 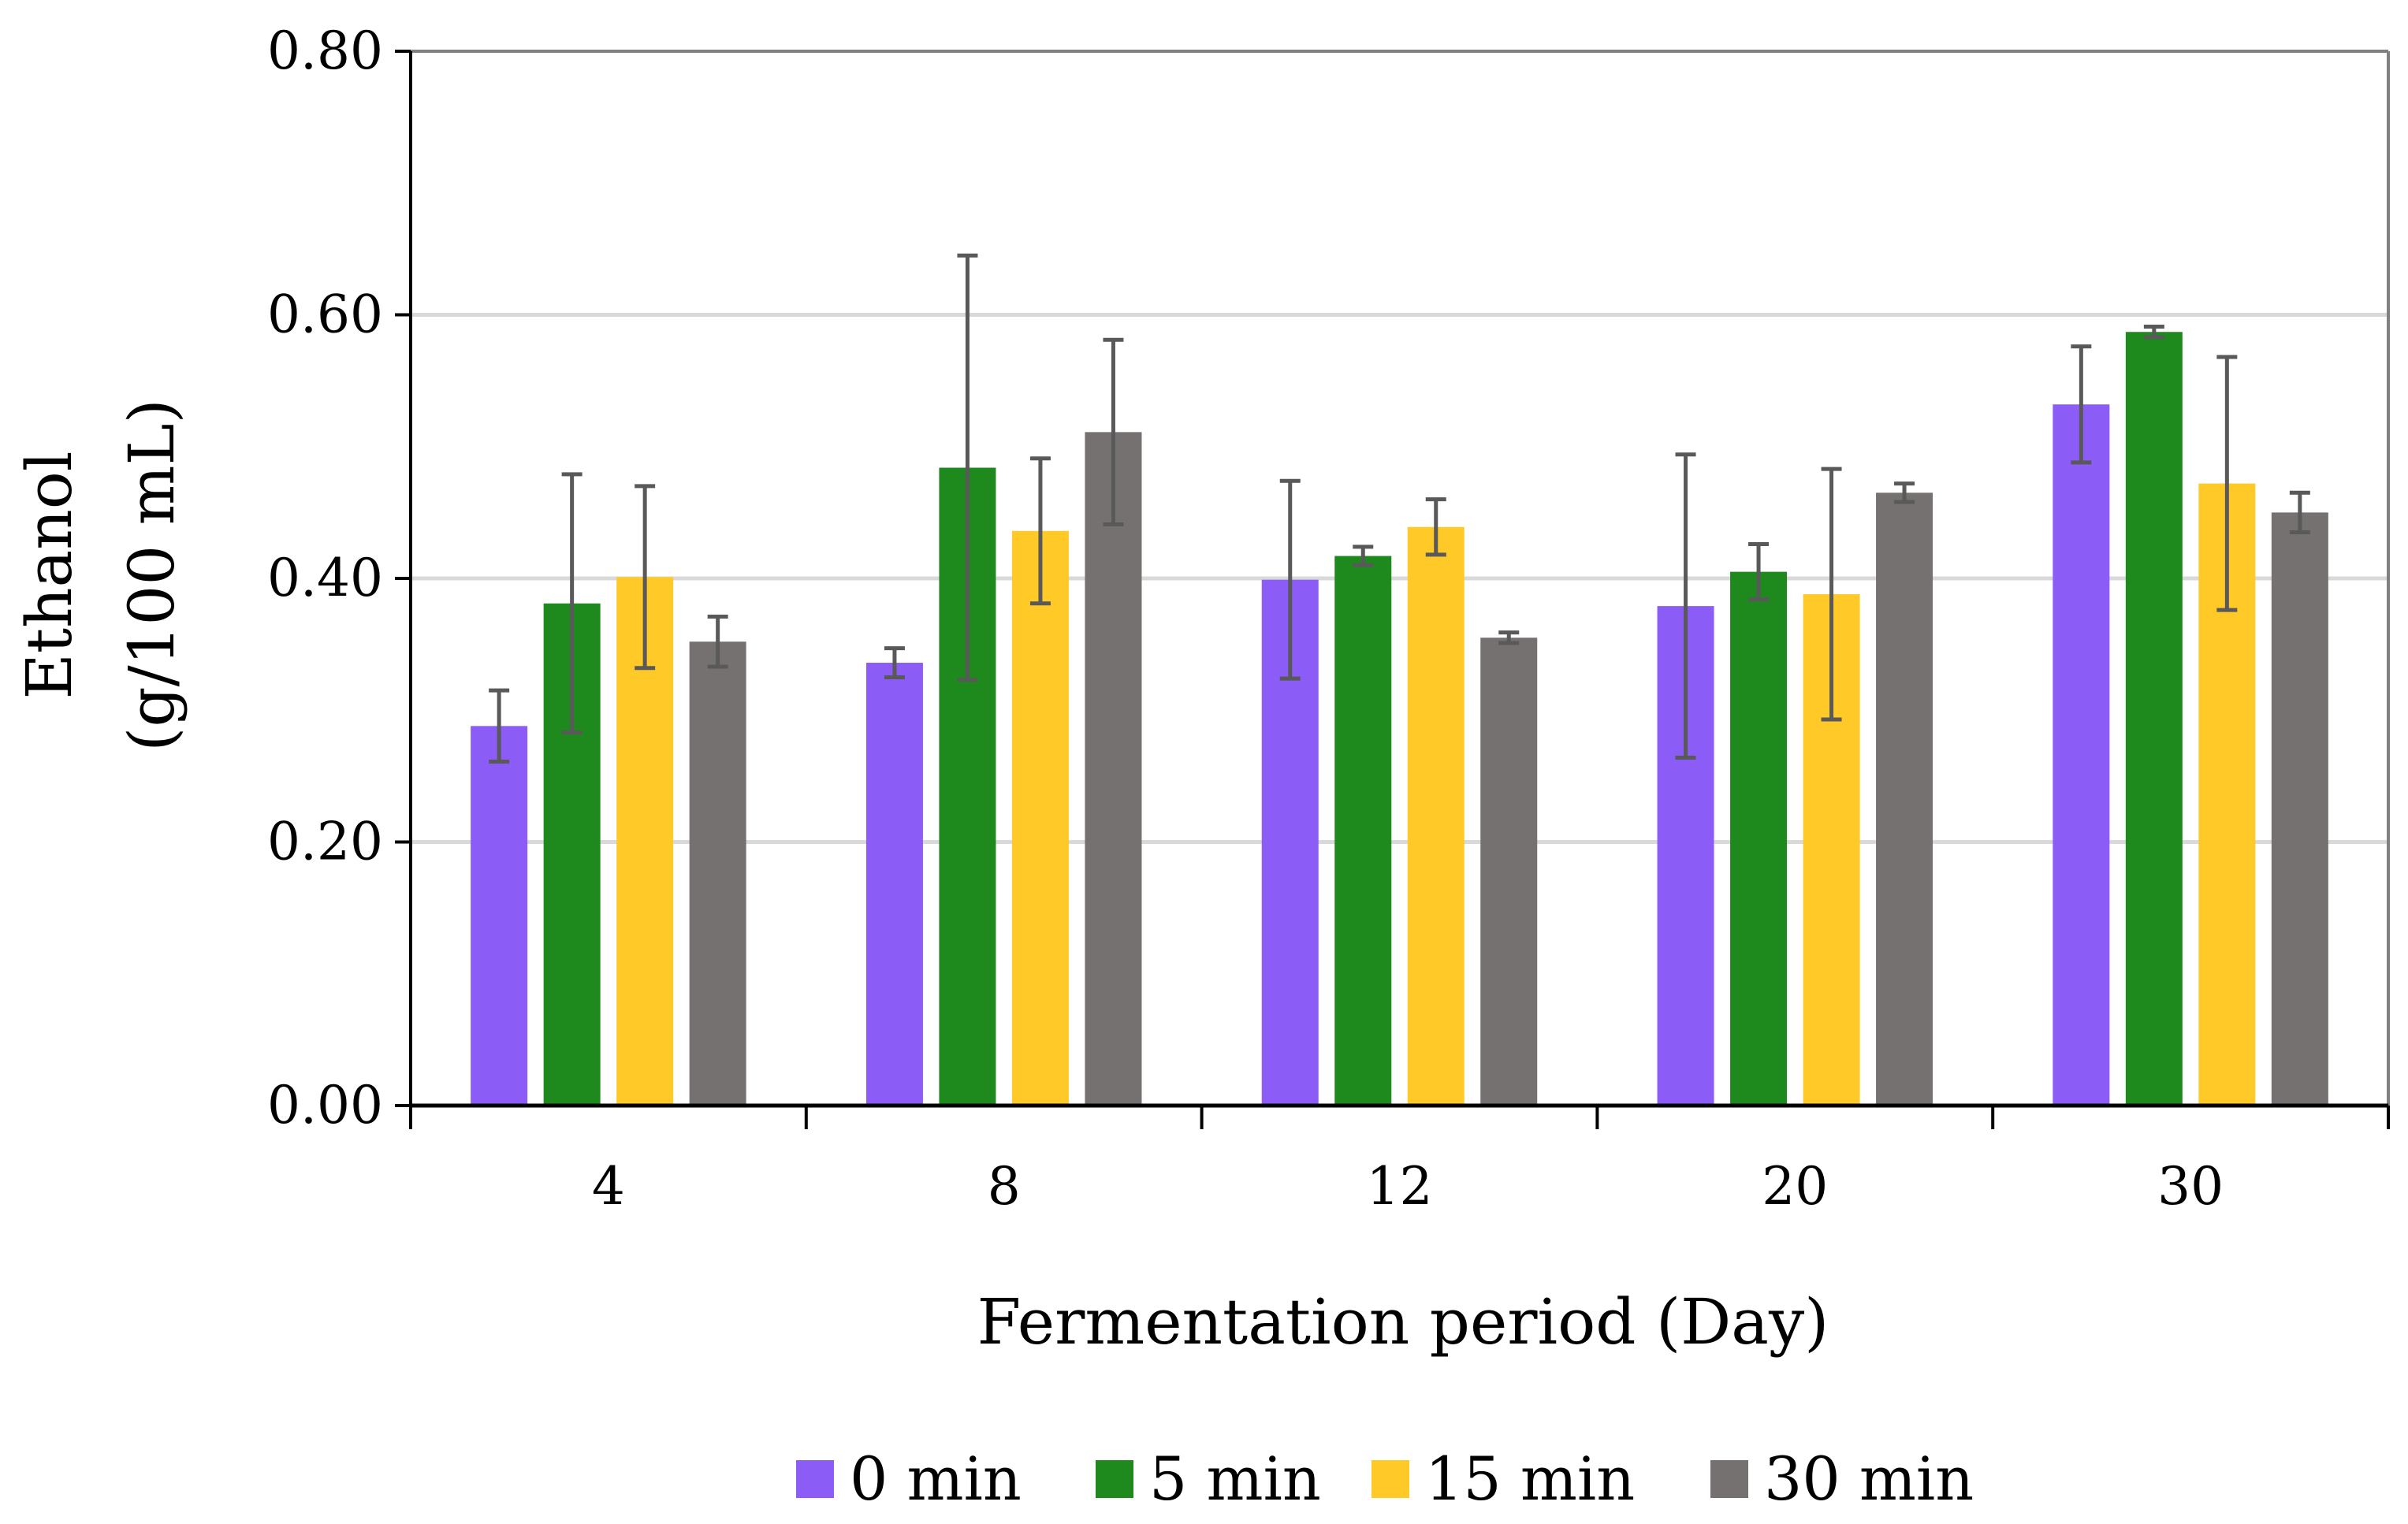 What do you see at coordinates (1759, 838) in the screenshot?
I see `bar-day20-5-min` at bounding box center [1759, 838].